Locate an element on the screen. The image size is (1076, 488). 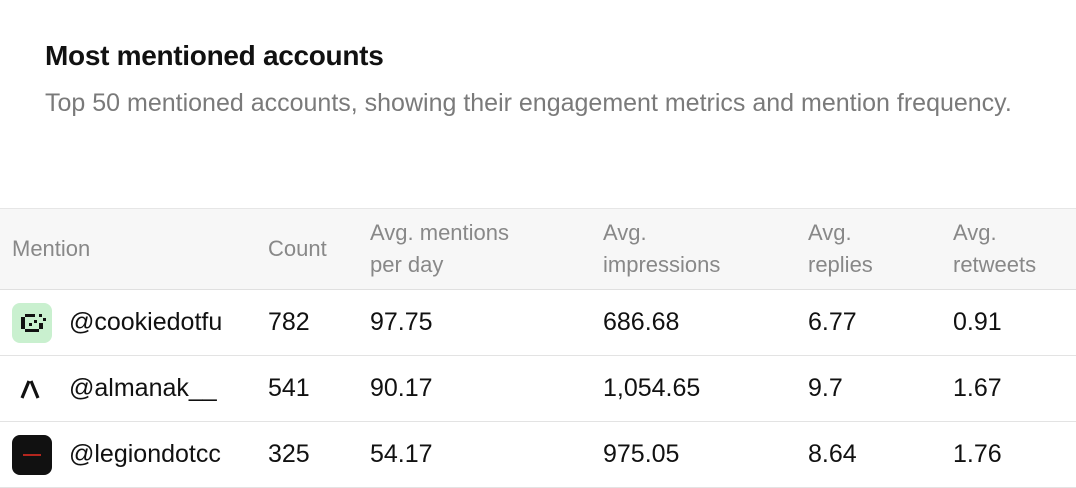
metric: 325 is located at coordinates (289, 454).